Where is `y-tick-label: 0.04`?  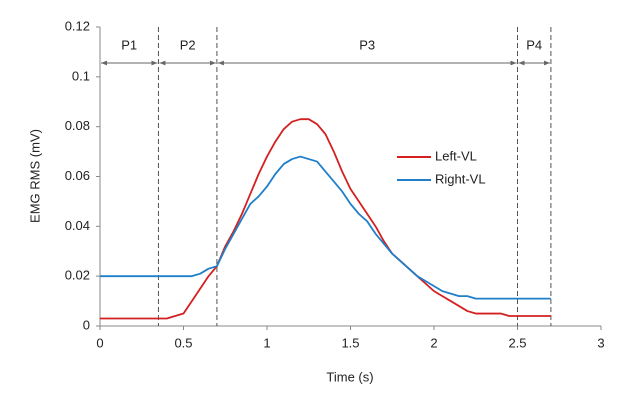
y-tick-label: 0.04 is located at coordinates (77, 225).